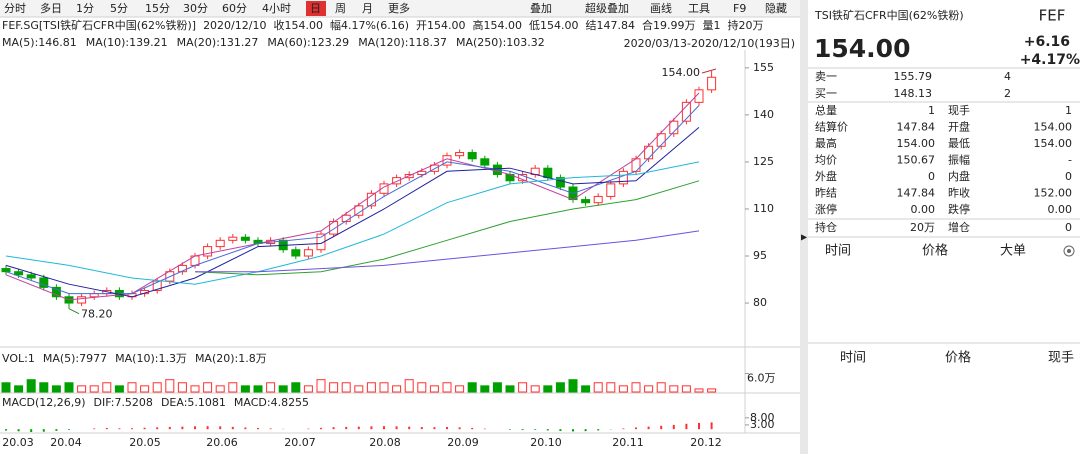 Image resolution: width=1080 pixels, height=454 pixels. Describe the element at coordinates (340, 8) in the screenshot. I see `period-tab: 周` at that location.